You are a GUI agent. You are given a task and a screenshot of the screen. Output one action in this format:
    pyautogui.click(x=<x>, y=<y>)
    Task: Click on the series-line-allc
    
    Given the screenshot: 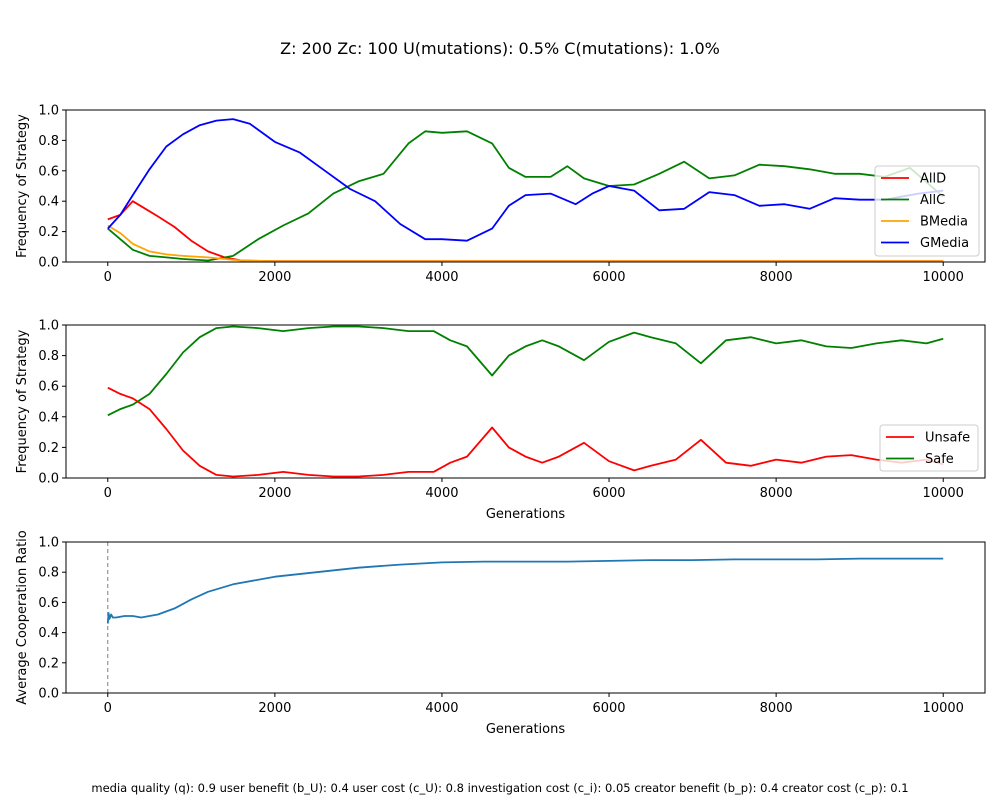 What is the action you would take?
    pyautogui.click(x=525, y=196)
    